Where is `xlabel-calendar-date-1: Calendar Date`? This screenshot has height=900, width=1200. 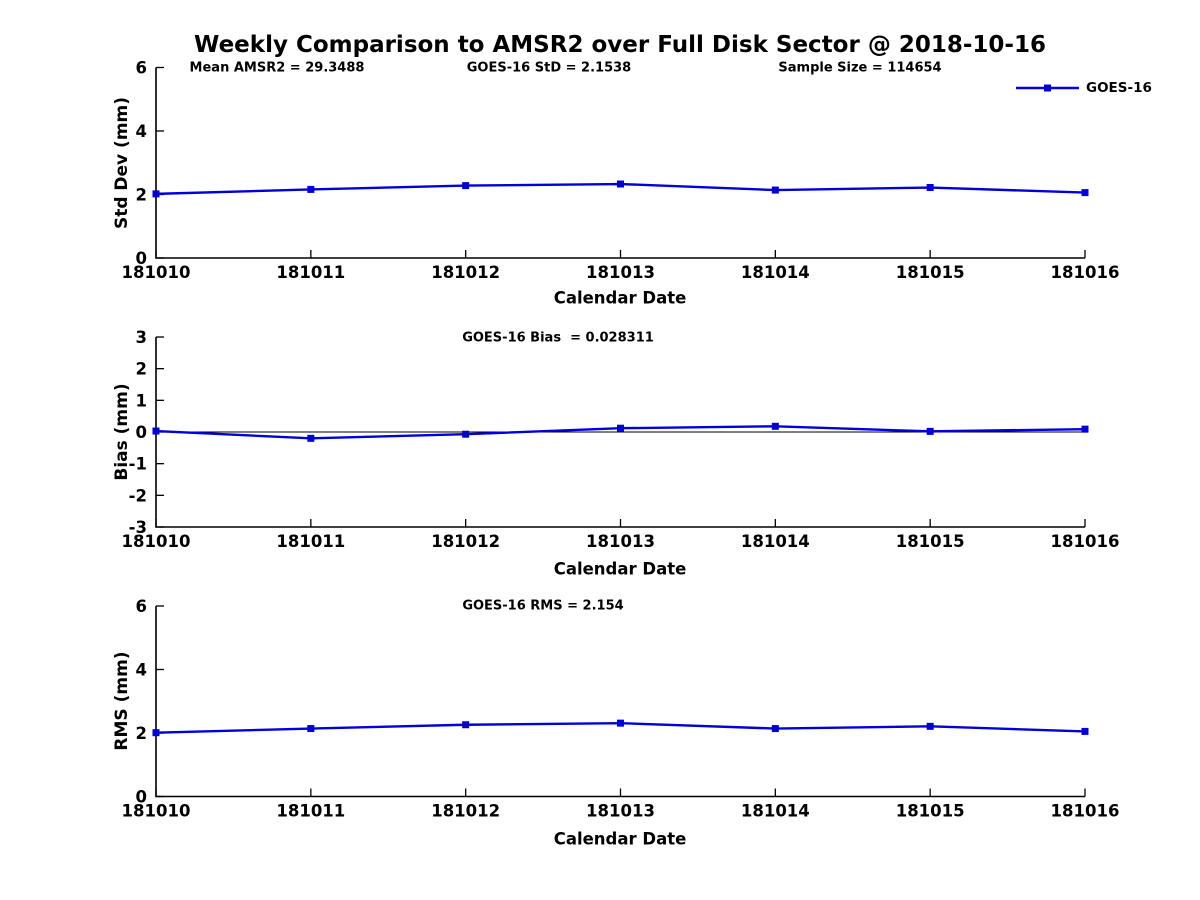 xlabel-calendar-date-1: Calendar Date is located at coordinates (620, 298).